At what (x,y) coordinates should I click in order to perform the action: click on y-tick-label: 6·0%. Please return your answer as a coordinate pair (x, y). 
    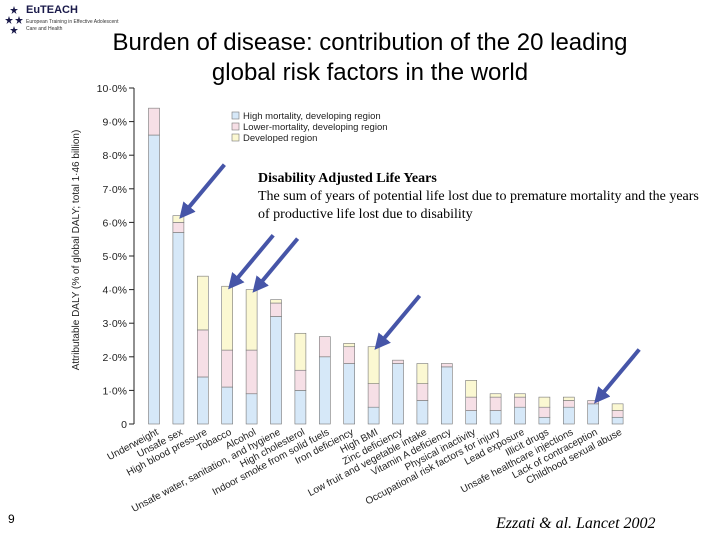
    Looking at the image, I should click on (114, 223).